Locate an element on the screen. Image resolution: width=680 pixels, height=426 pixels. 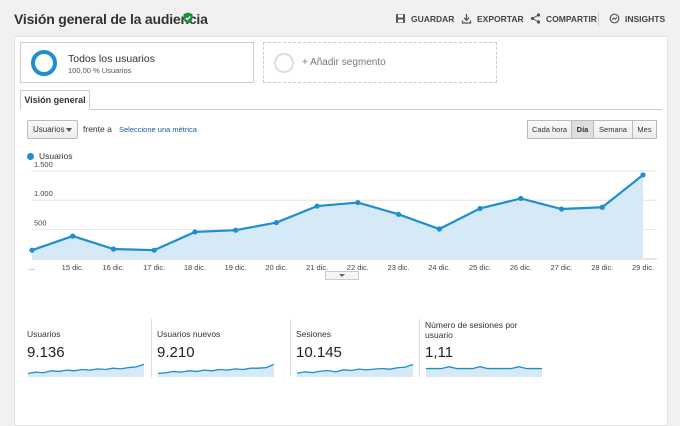
period-week-button: Semana is located at coordinates (613, 129).